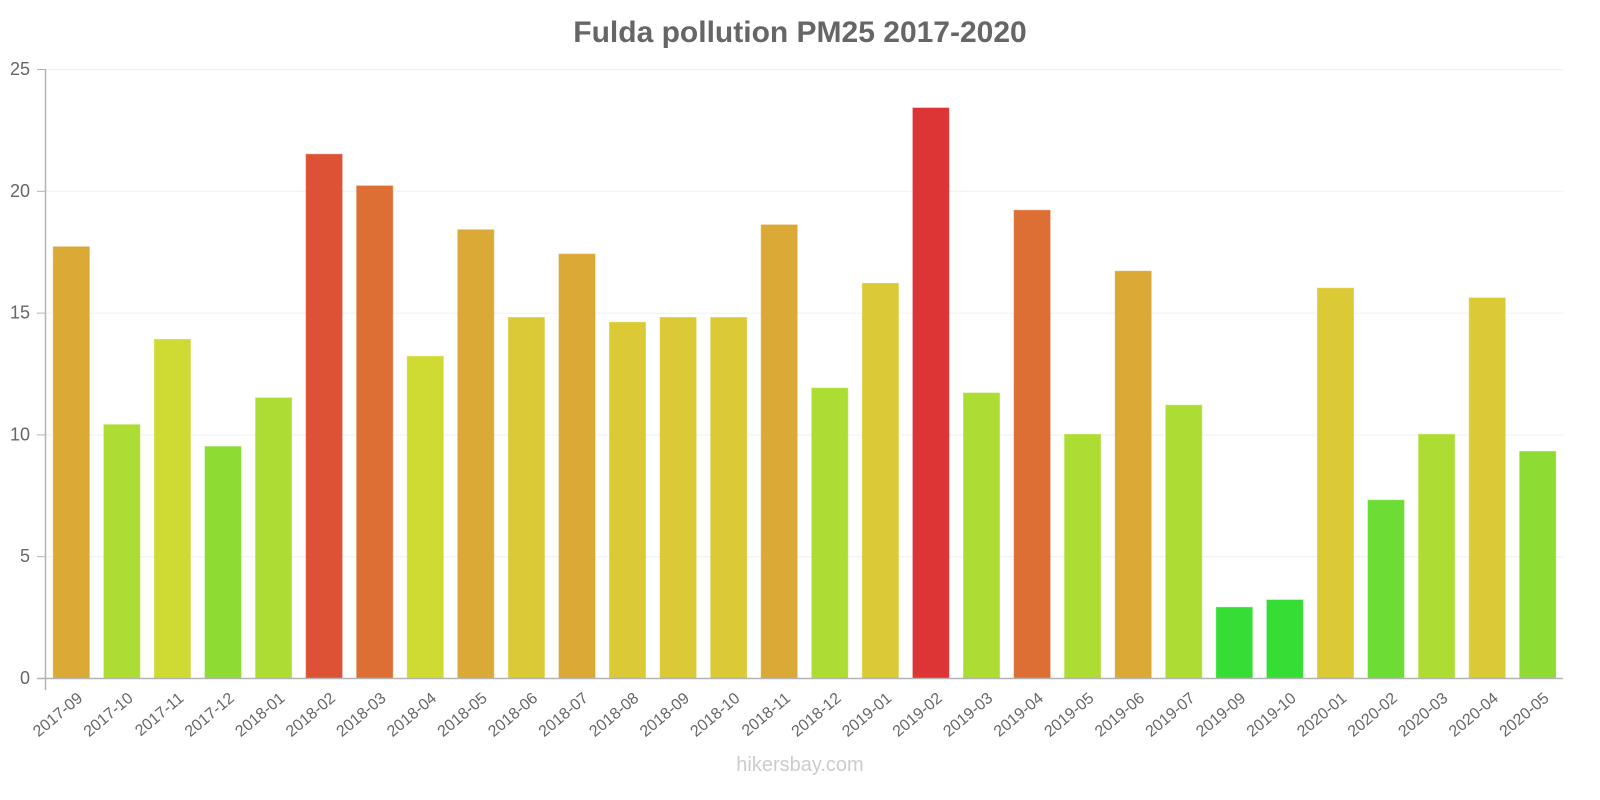 The image size is (1600, 800). I want to click on x-tick-label: 2019-05, so click(1070, 715).